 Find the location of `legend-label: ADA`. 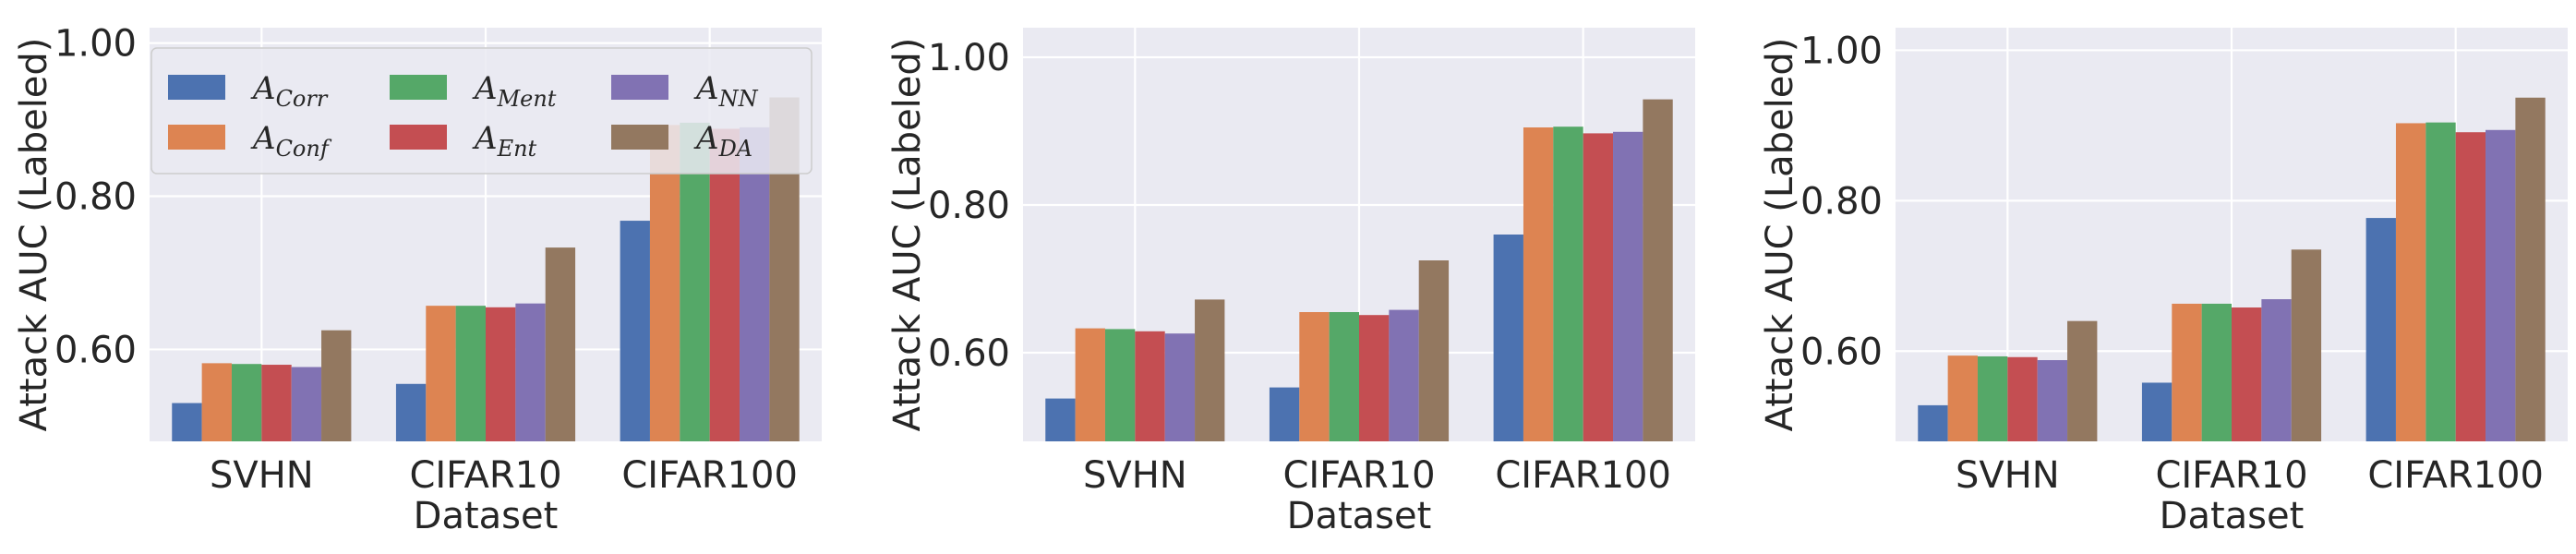

legend-label: ADA is located at coordinates (722, 141).